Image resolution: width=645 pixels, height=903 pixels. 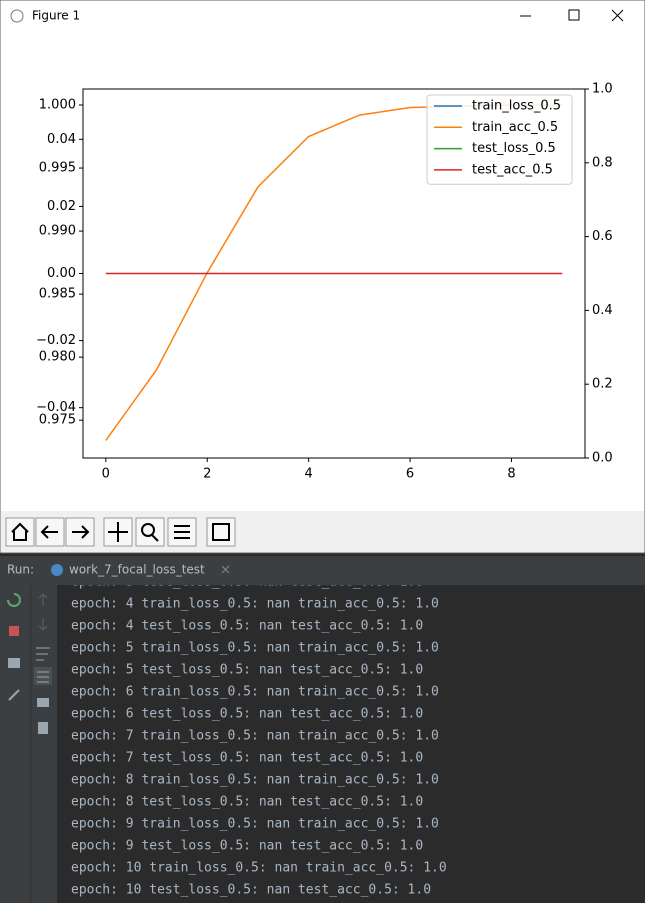 I want to click on y2-tick-label: 0.0, so click(x=602, y=458).